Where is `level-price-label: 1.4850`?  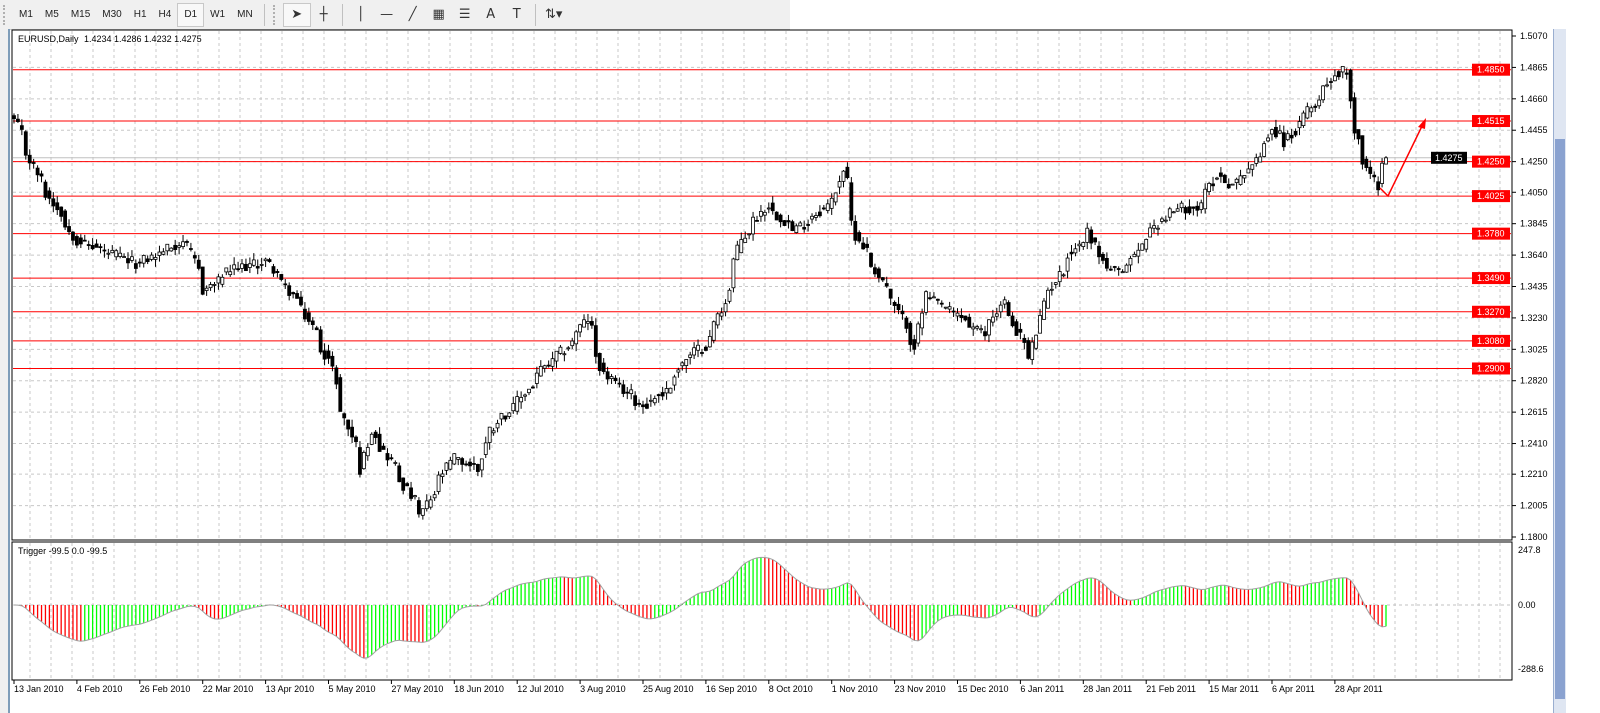
level-price-label: 1.4850 is located at coordinates (1491, 70).